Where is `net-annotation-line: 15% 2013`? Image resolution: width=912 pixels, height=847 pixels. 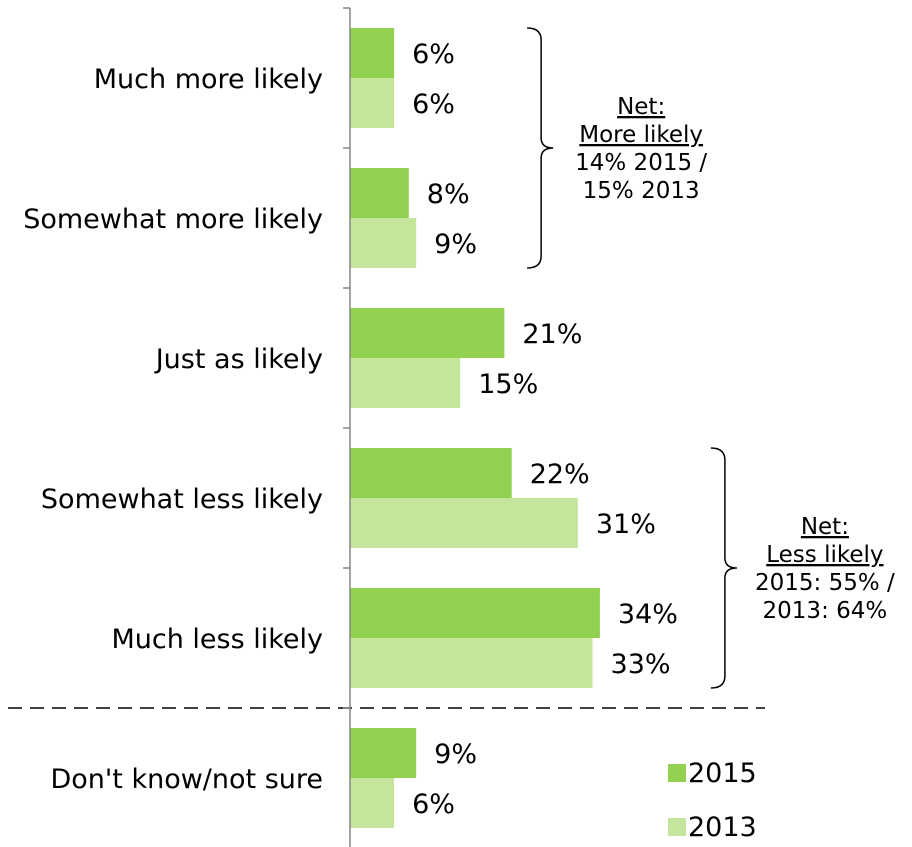 net-annotation-line: 15% 2013 is located at coordinates (641, 191).